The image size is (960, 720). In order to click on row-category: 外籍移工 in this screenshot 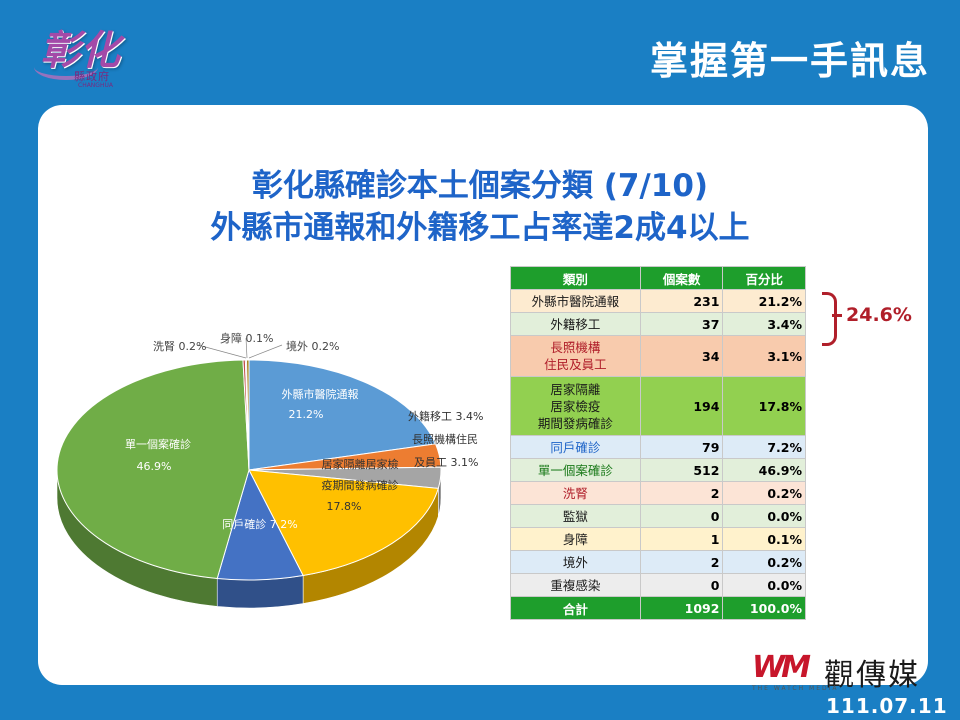, I will do `click(575, 324)`.